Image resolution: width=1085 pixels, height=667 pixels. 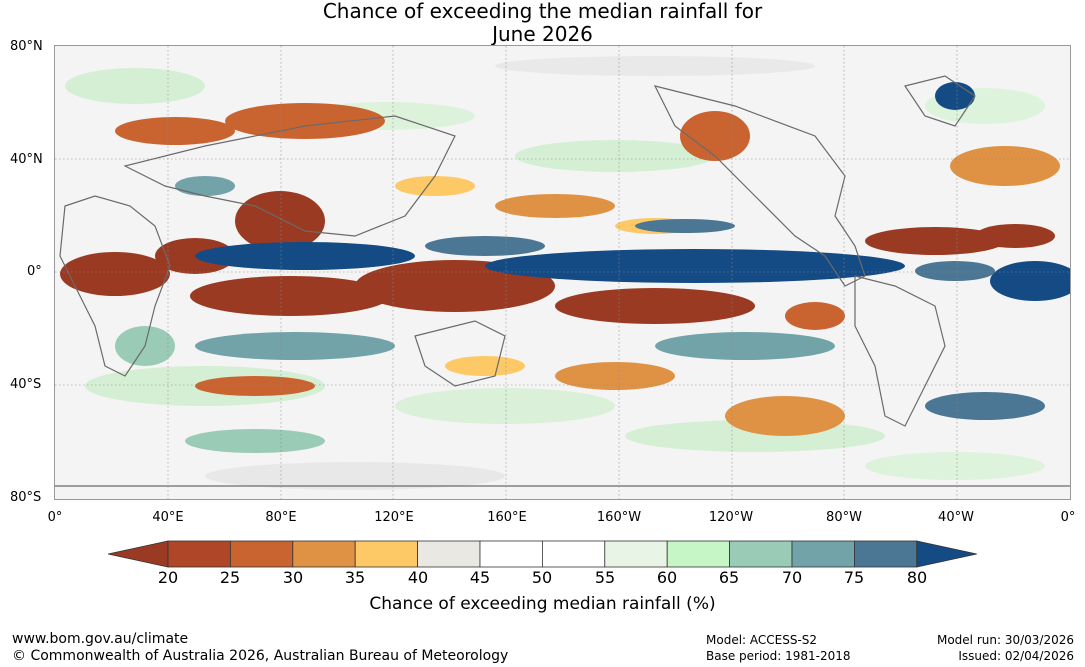 What do you see at coordinates (480, 577) in the screenshot?
I see `colorbar-tick: 45` at bounding box center [480, 577].